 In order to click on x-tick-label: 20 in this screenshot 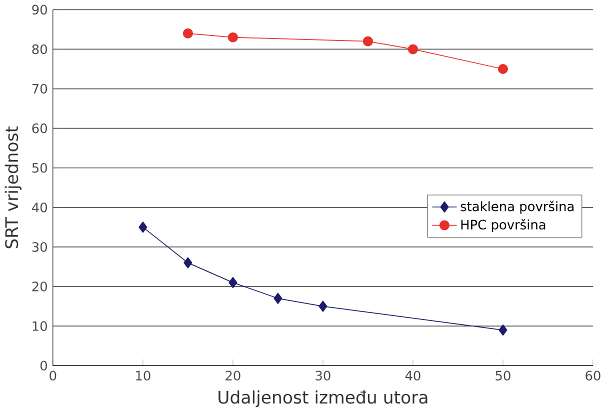, I will do `click(233, 375)`.